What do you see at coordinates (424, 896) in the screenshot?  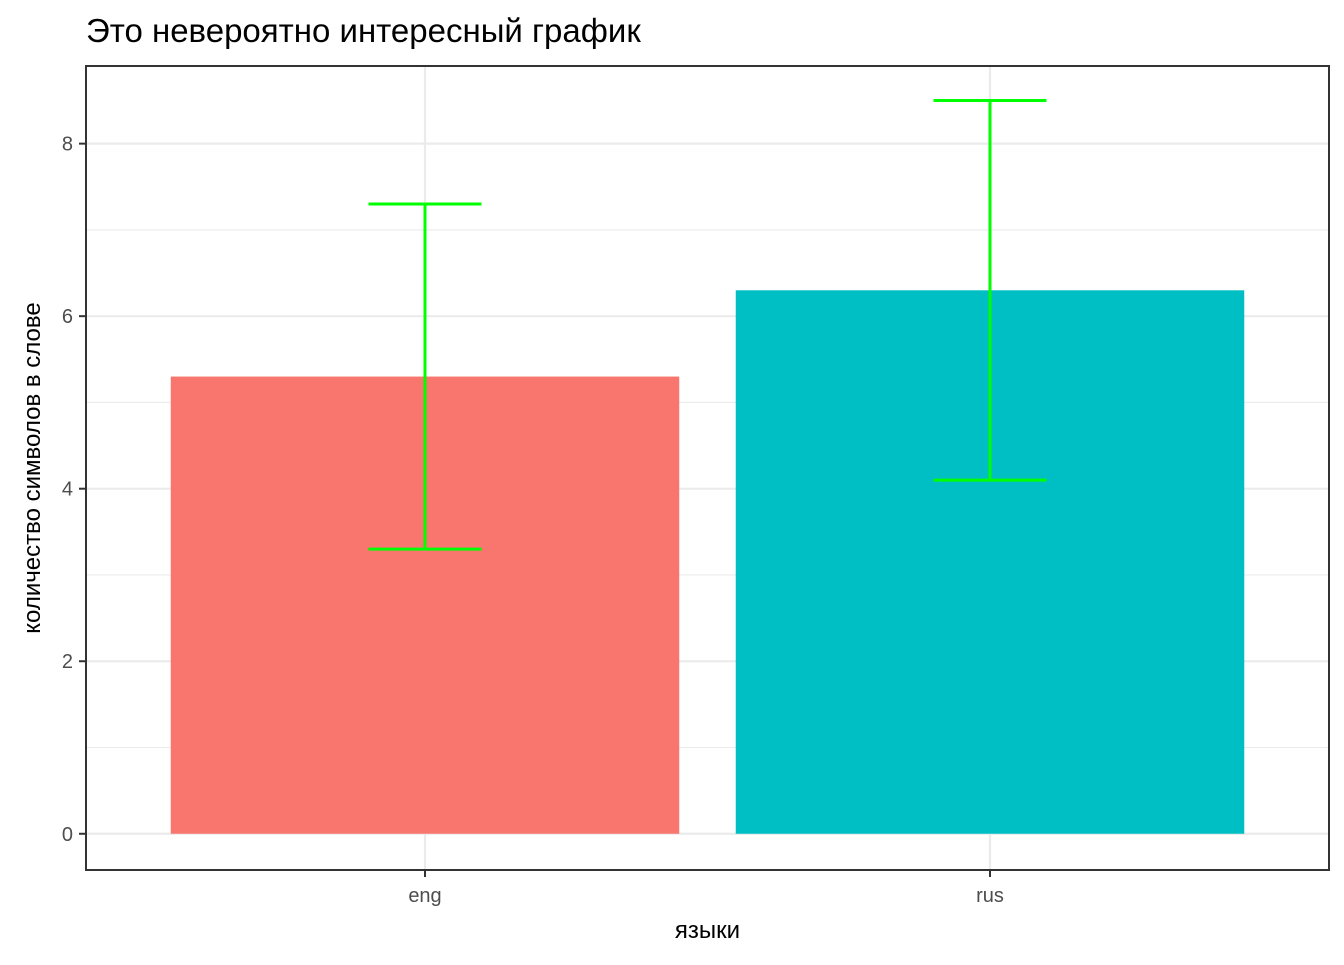 I see `x-tick-label: eng` at bounding box center [424, 896].